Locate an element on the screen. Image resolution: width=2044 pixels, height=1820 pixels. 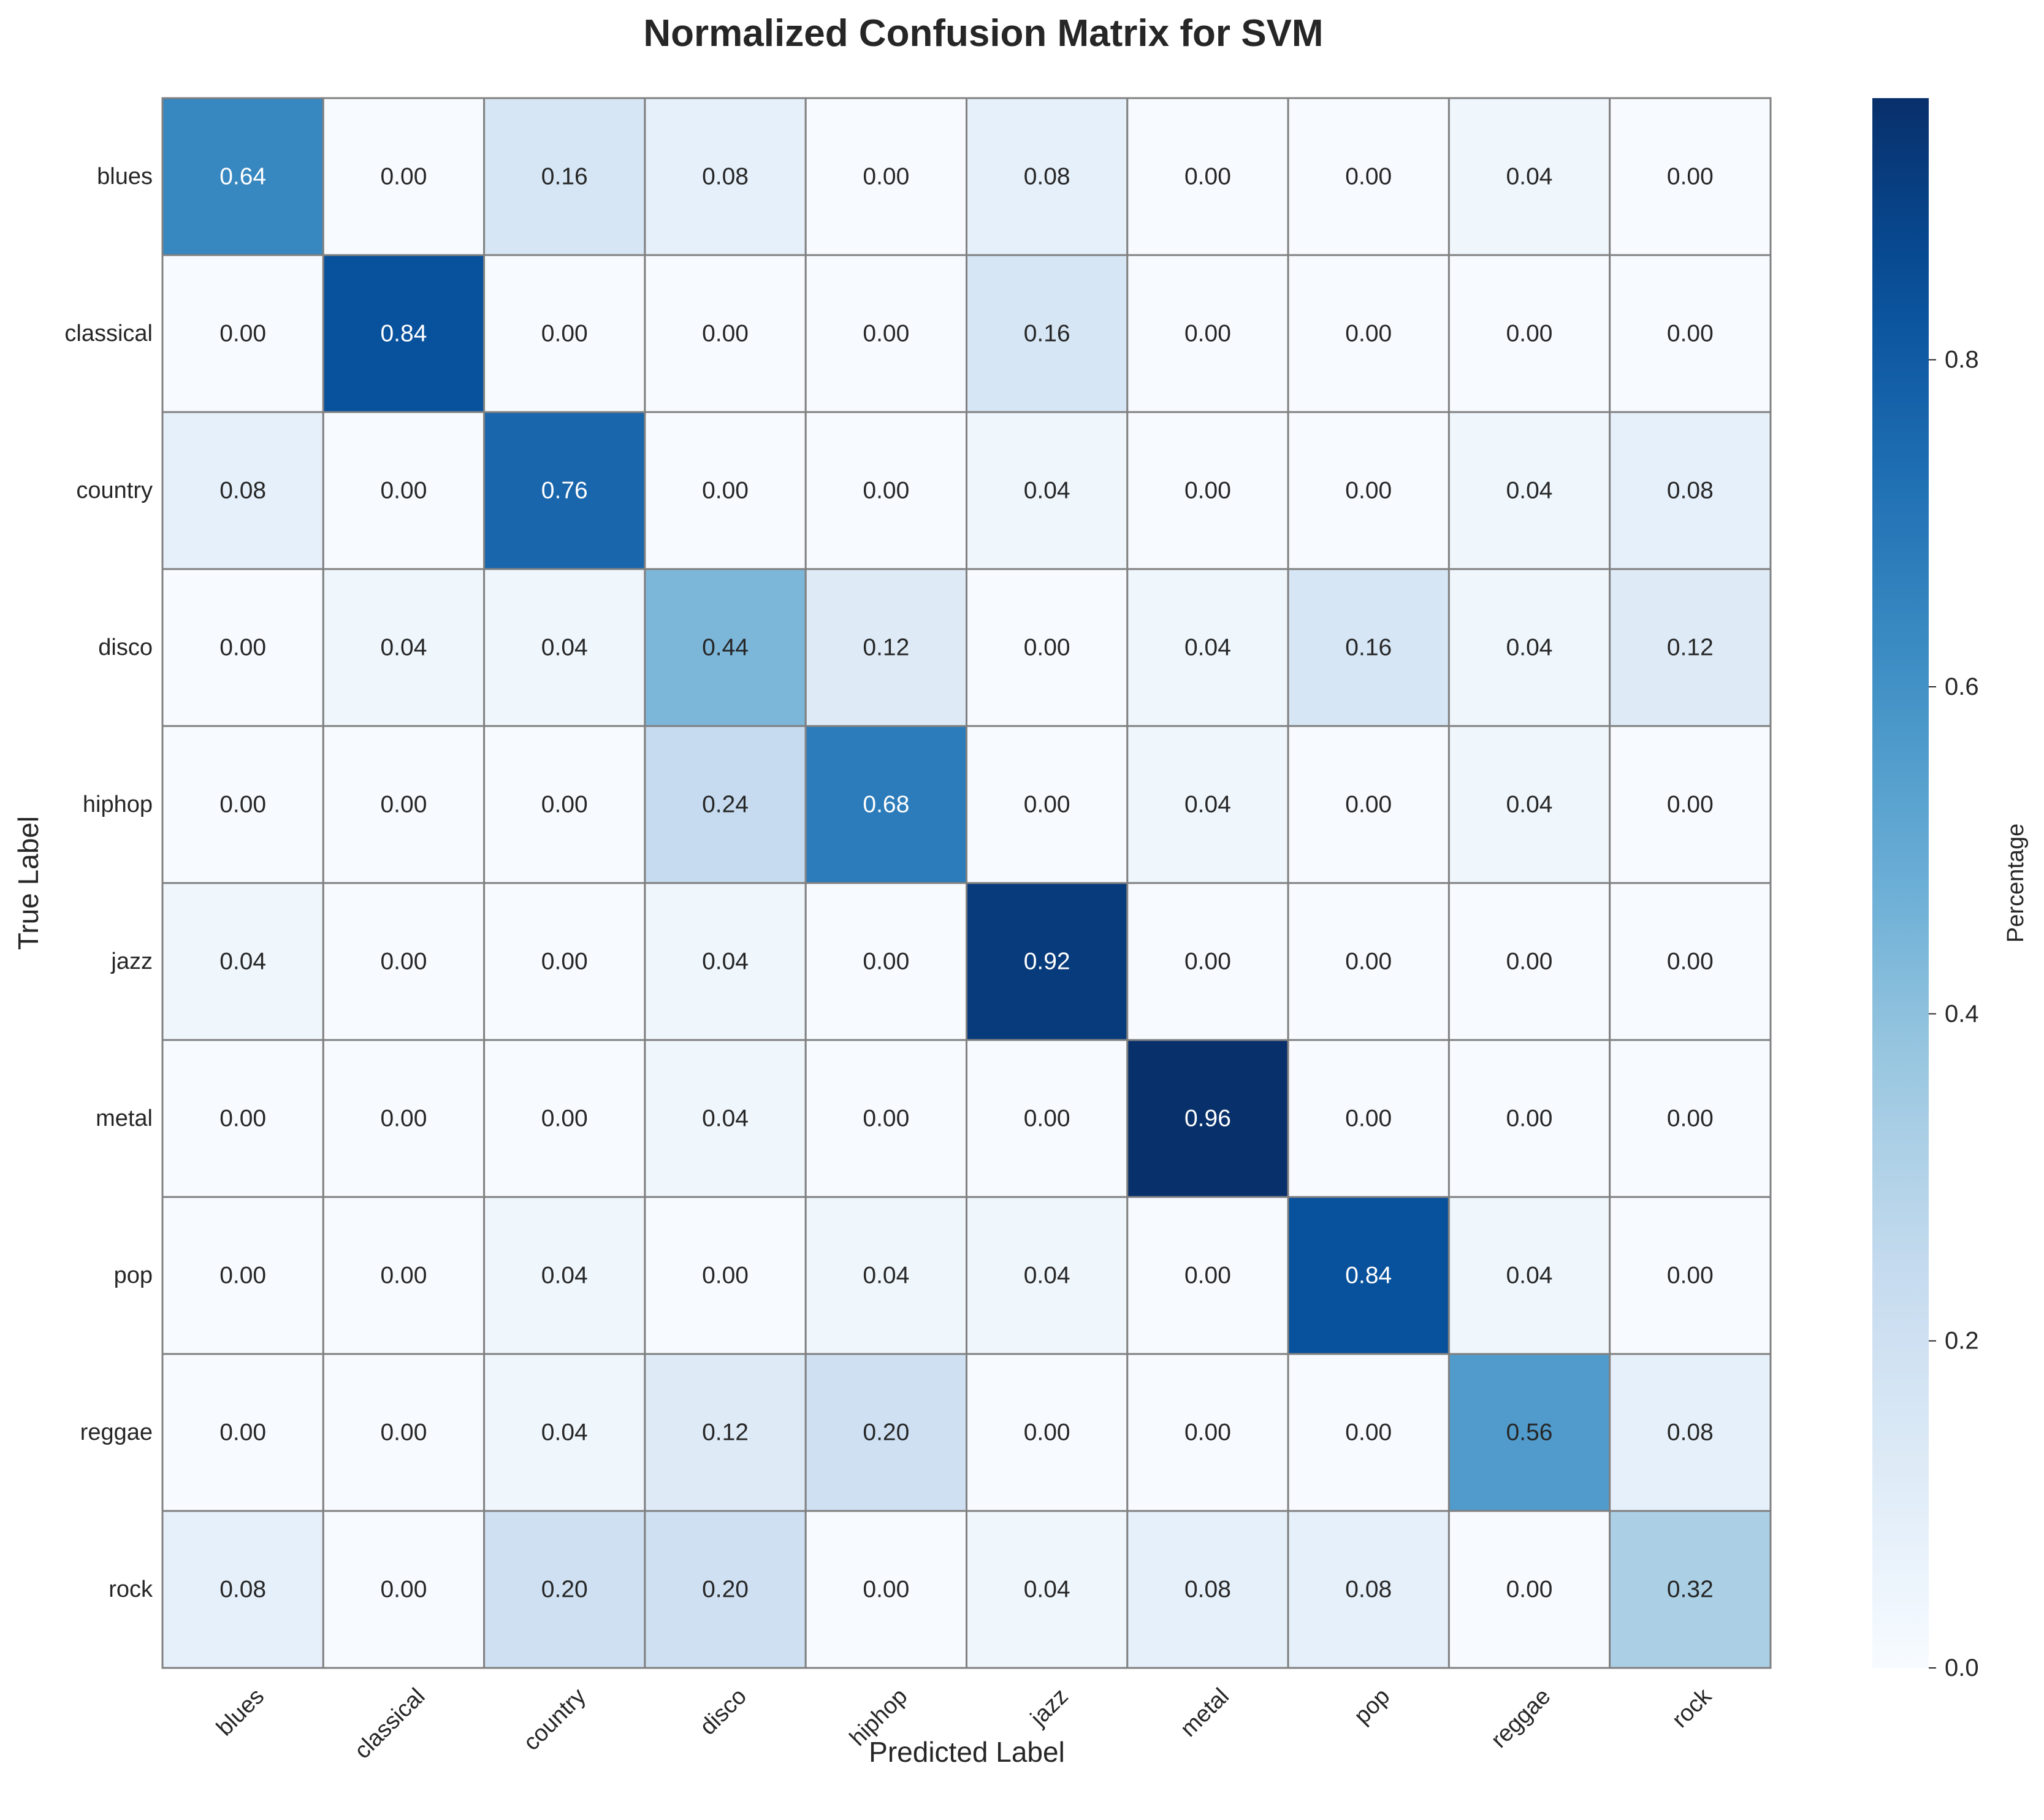
heatmap-cell-country-country is located at coordinates (564, 490).